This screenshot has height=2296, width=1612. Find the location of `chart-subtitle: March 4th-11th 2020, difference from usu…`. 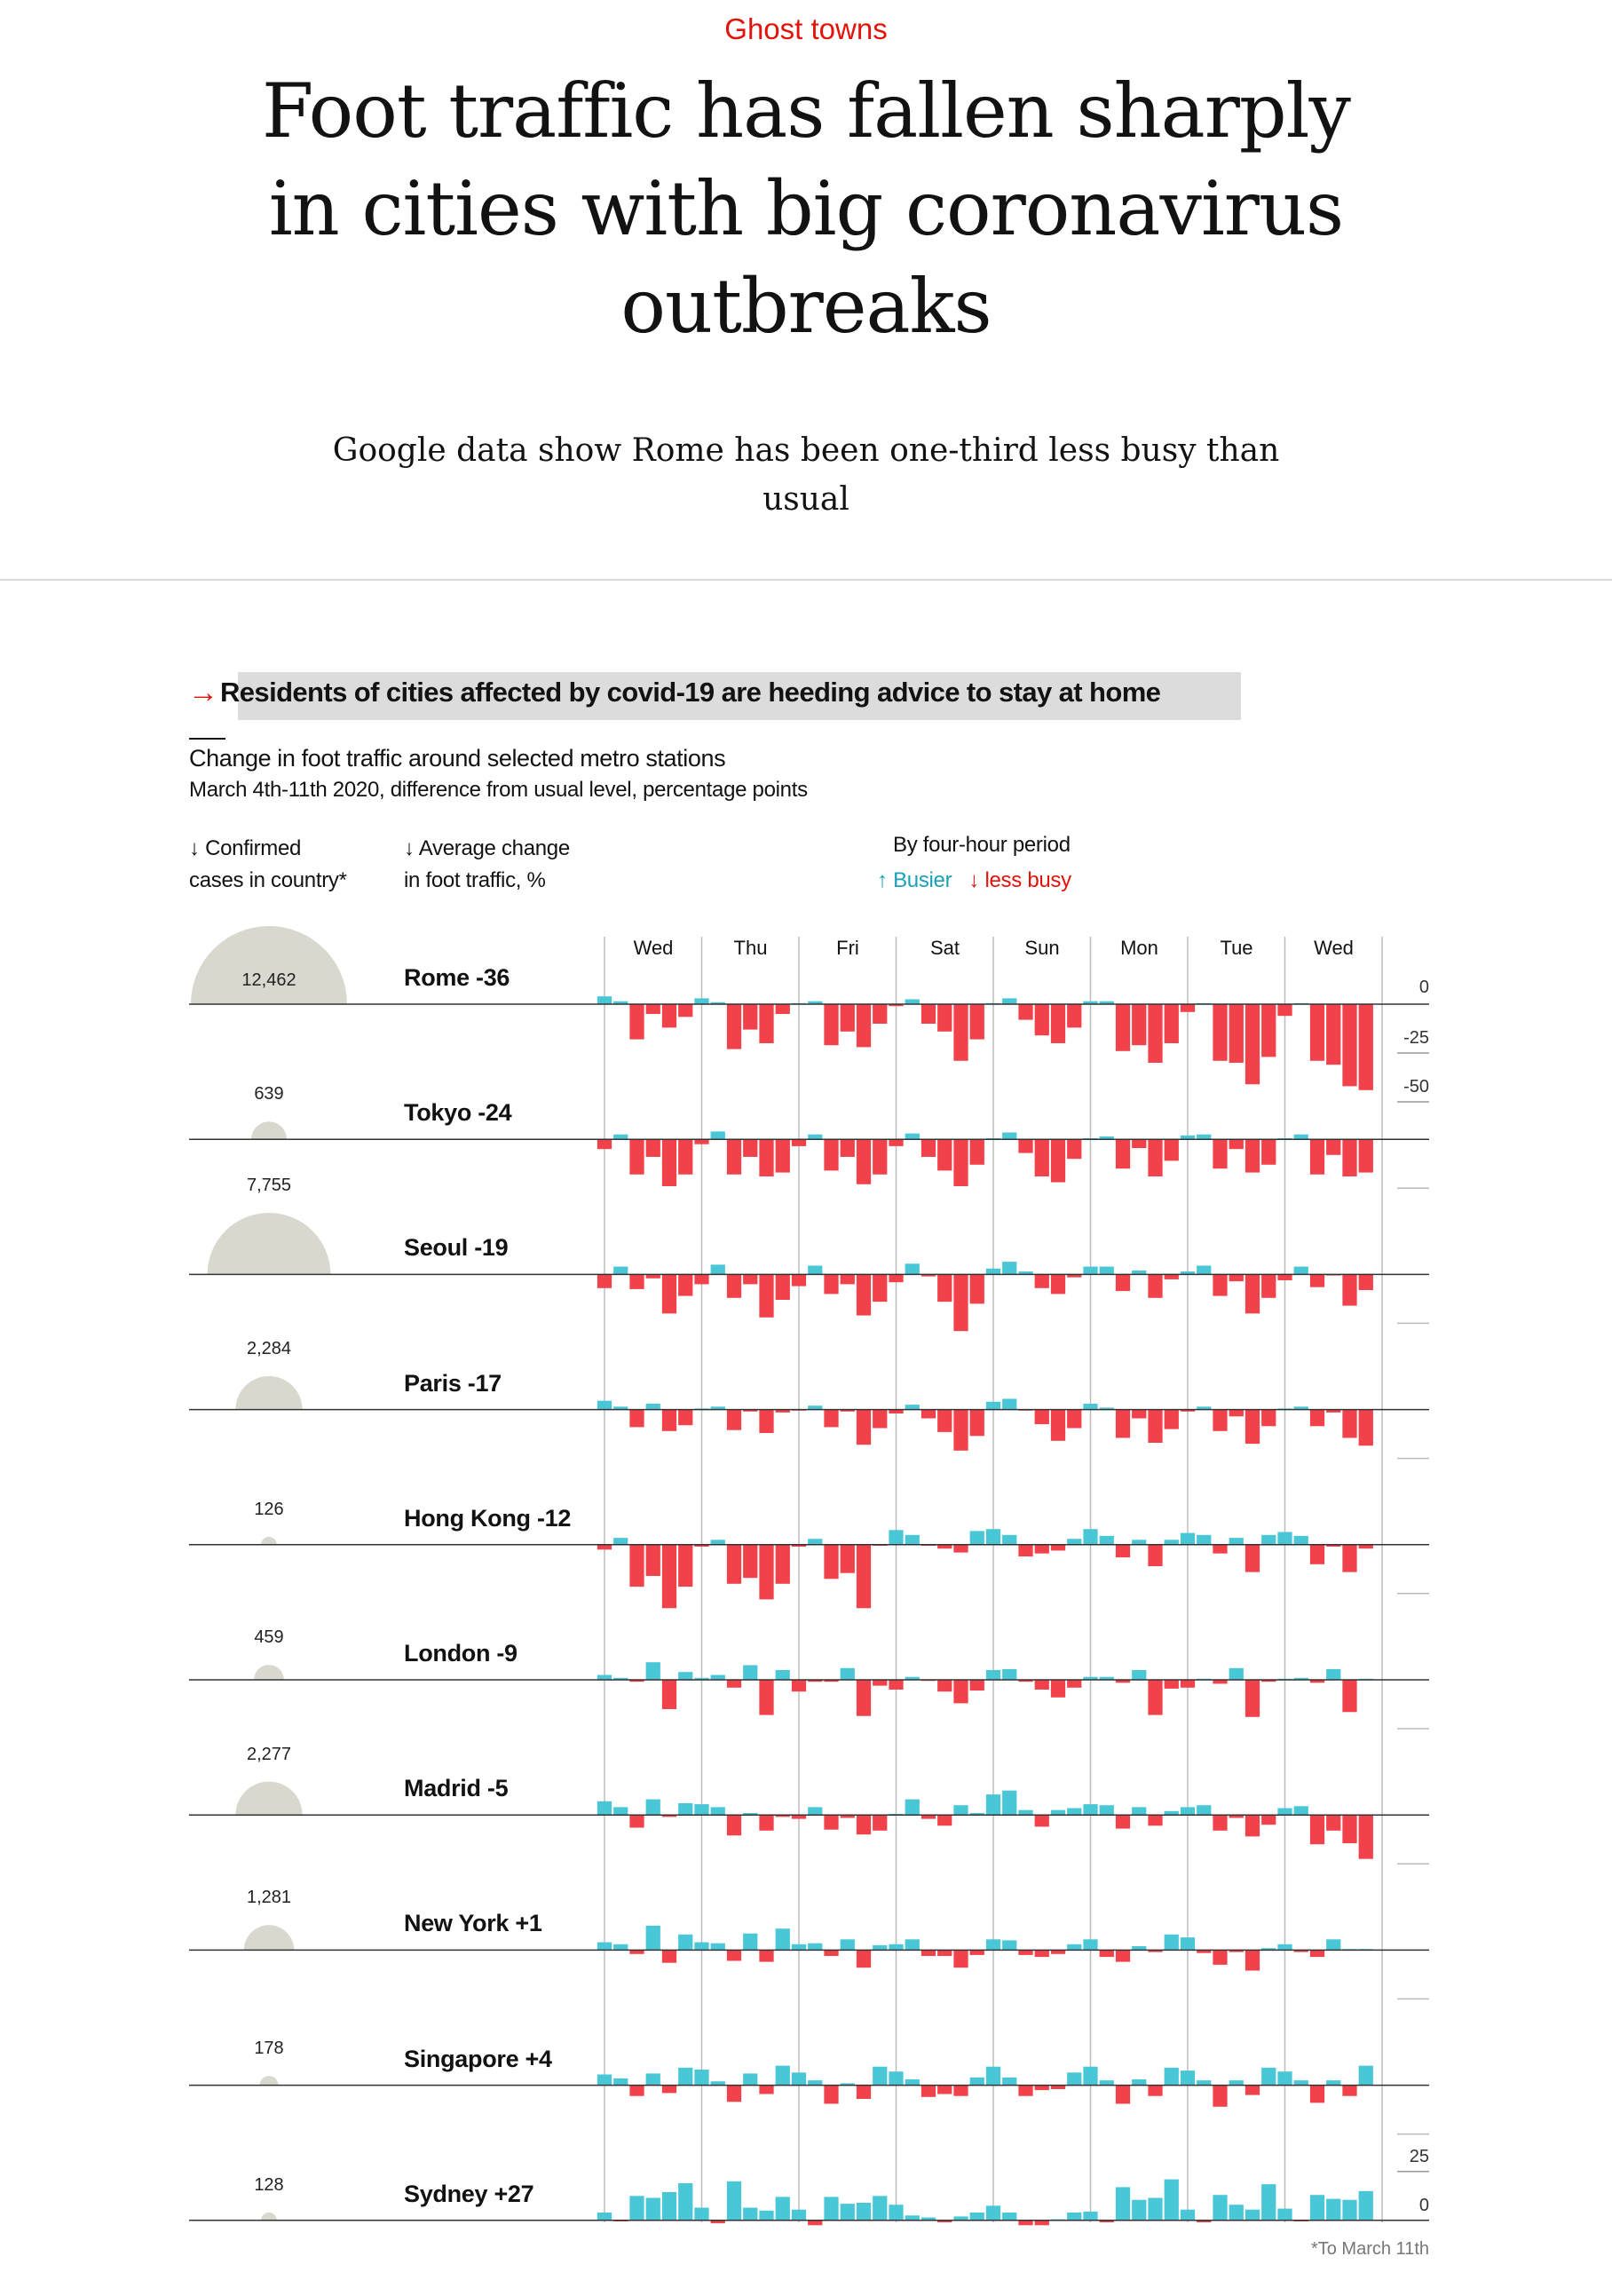

chart-subtitle: March 4th-11th 2020, difference from usu… is located at coordinates (498, 790).